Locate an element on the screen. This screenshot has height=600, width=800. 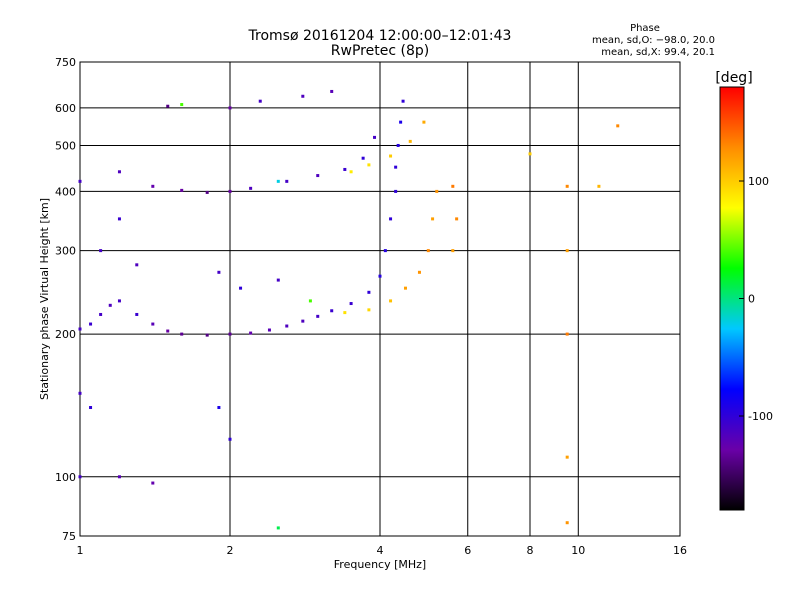
x-tick-label: 4 is located at coordinates (380, 550).